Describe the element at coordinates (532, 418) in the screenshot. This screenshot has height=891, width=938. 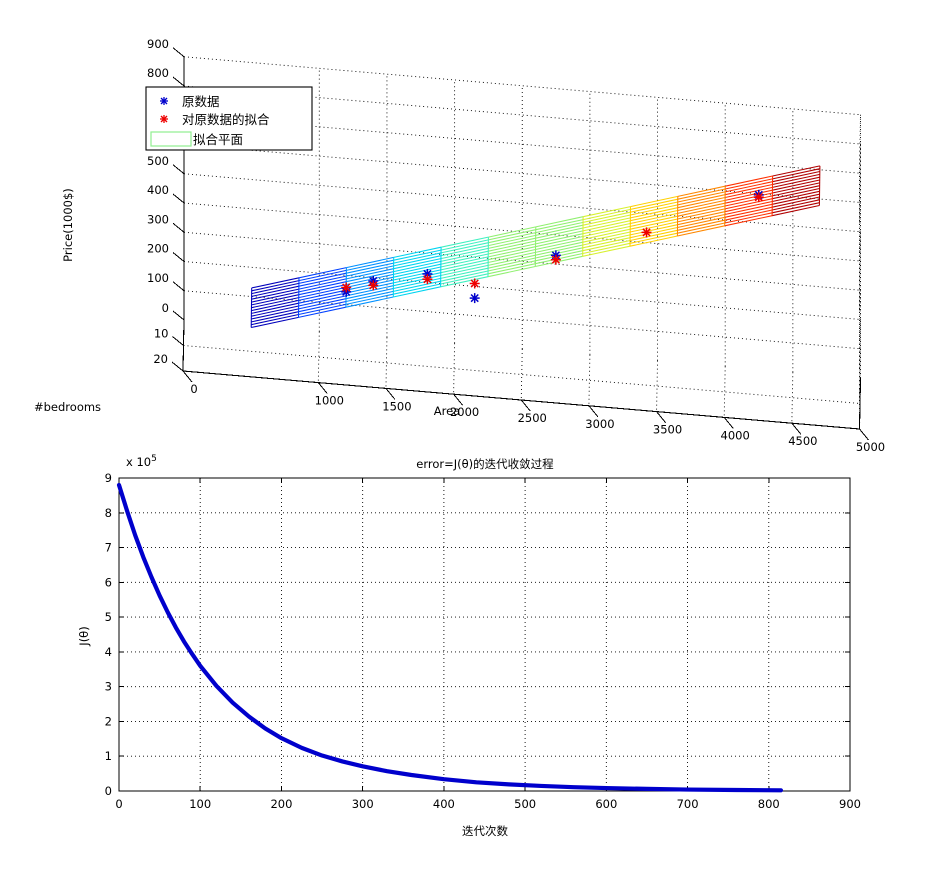
I see `xtick-label: 2500` at that location.